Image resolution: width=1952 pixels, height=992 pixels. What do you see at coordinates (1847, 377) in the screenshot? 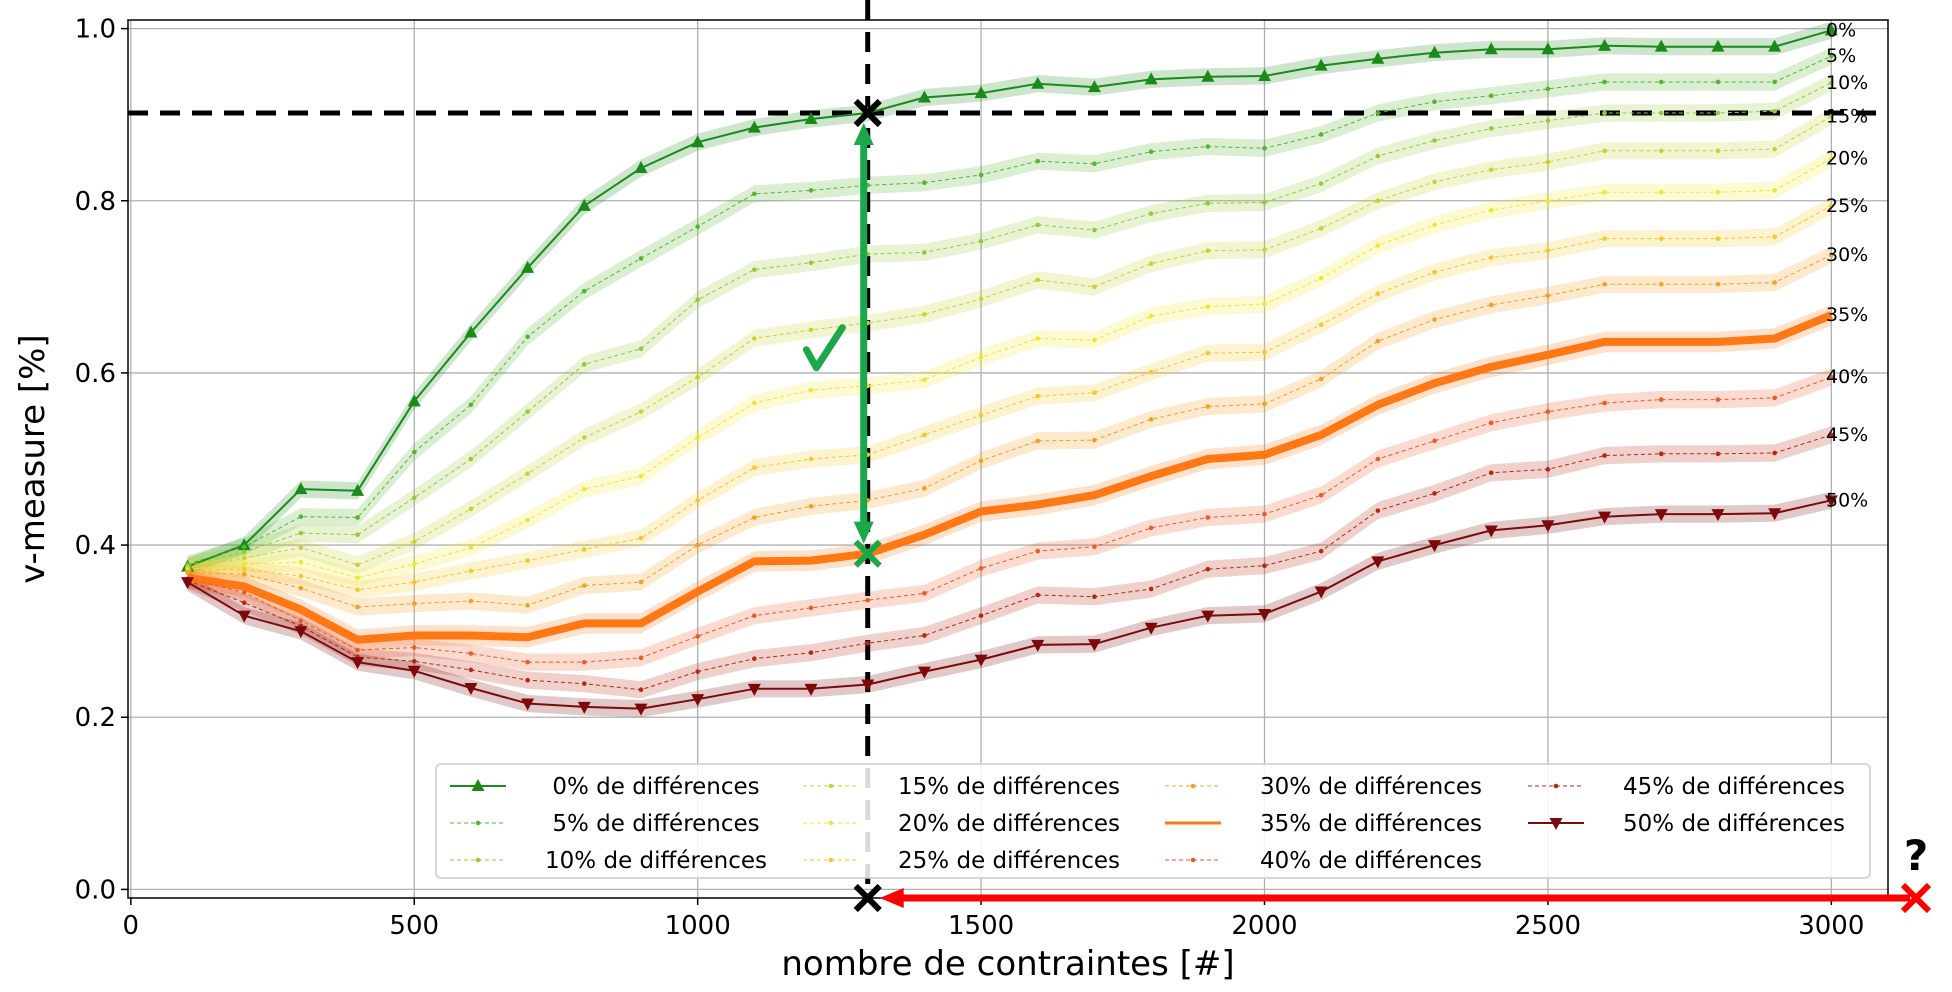
I see `end-label-40%: 40%` at bounding box center [1847, 377].